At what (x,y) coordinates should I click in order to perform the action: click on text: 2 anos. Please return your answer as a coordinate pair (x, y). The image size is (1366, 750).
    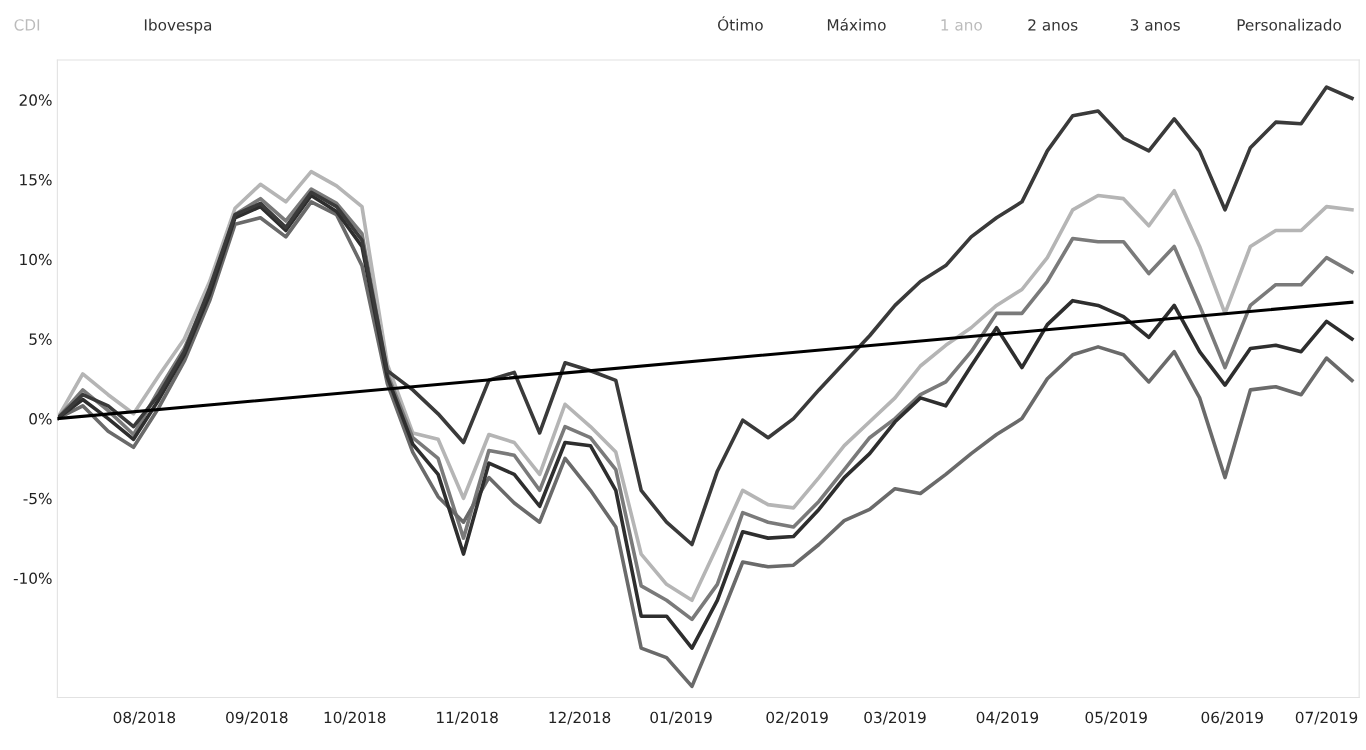
    Looking at the image, I should click on (1053, 25).